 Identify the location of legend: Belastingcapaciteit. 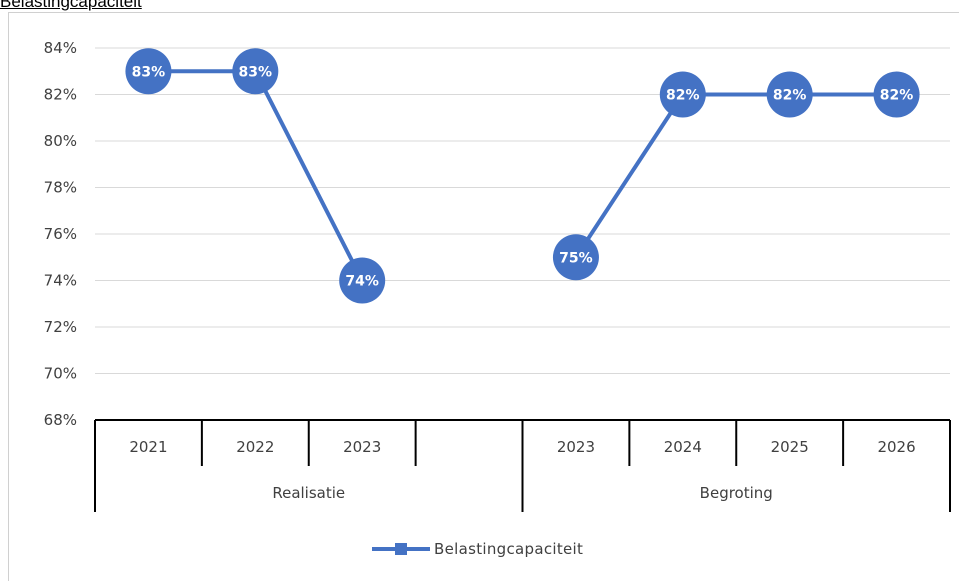
(477, 549).